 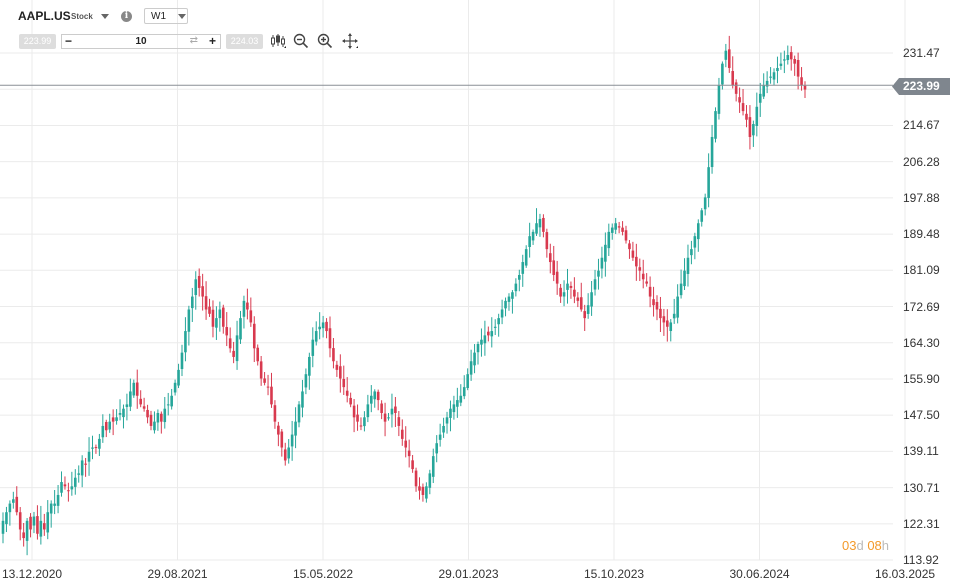 What do you see at coordinates (350, 41) in the screenshot?
I see `crosshair-icon` at bounding box center [350, 41].